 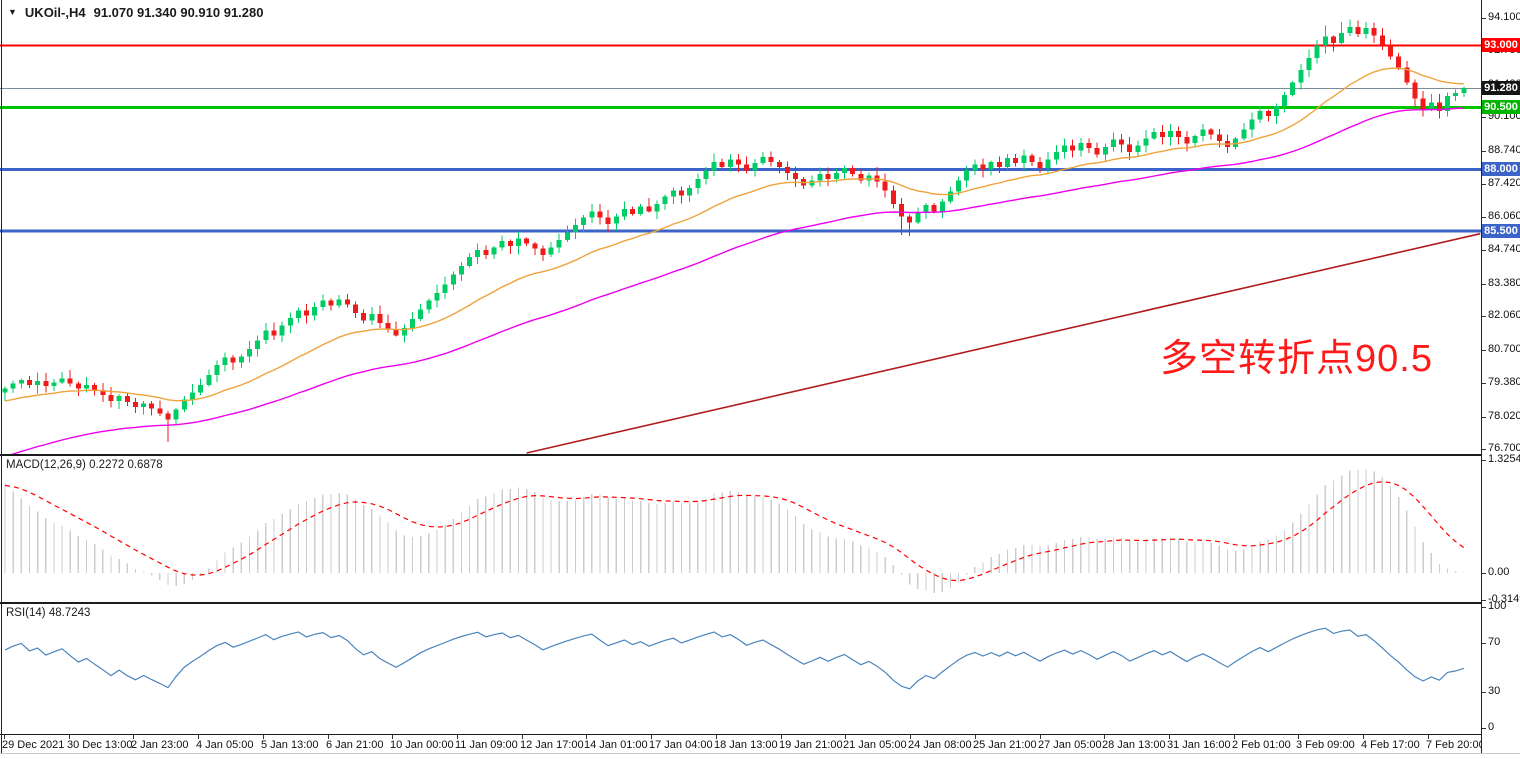 I want to click on price-tick-label: 78.020, so click(x=1504, y=416).